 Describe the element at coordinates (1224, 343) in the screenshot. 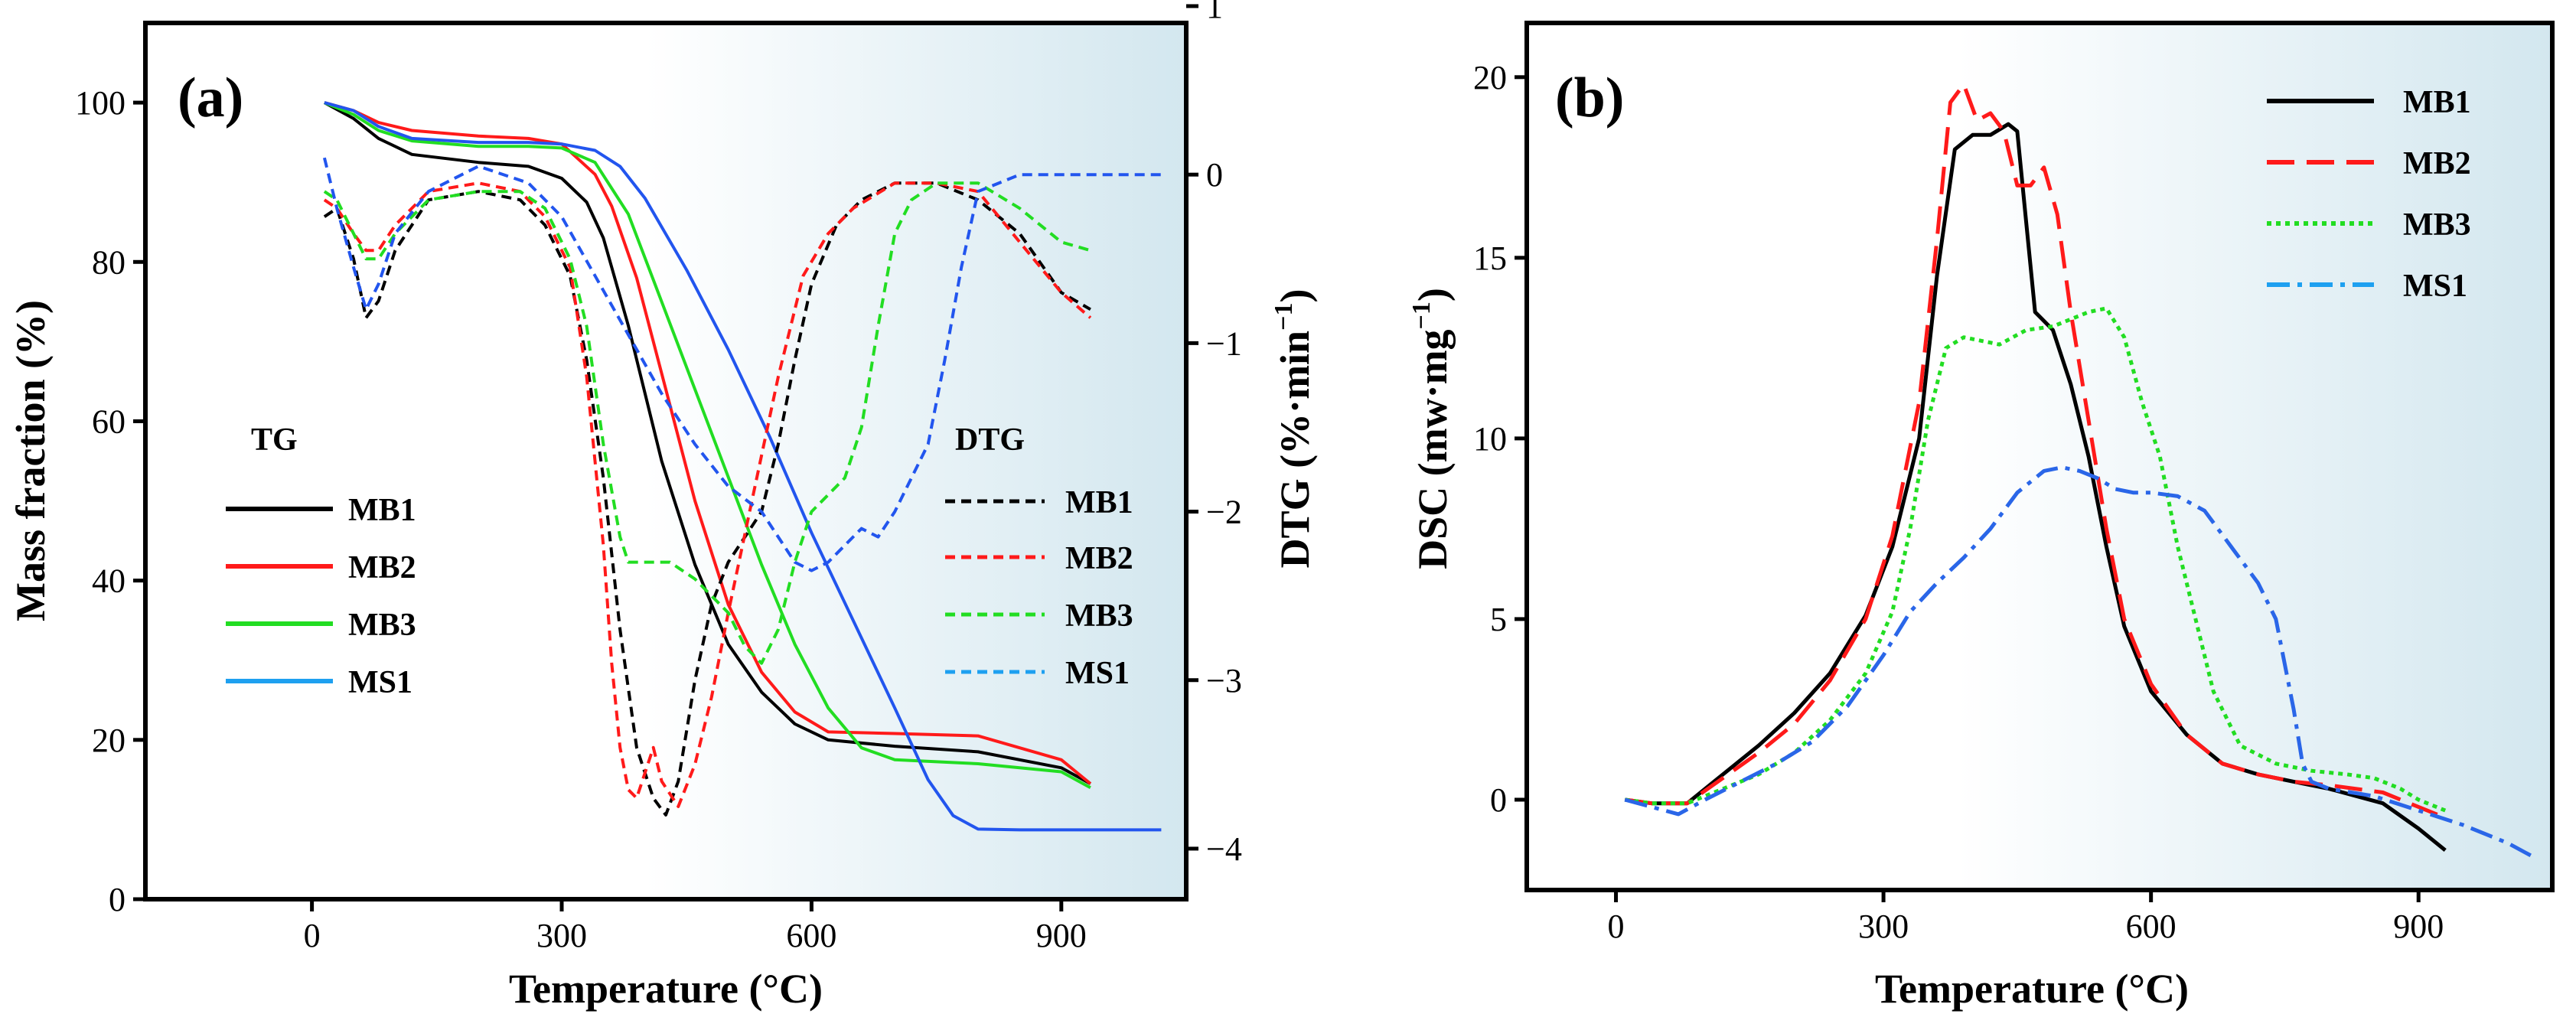

I see `chart-a-y2-tick--1: −1` at that location.